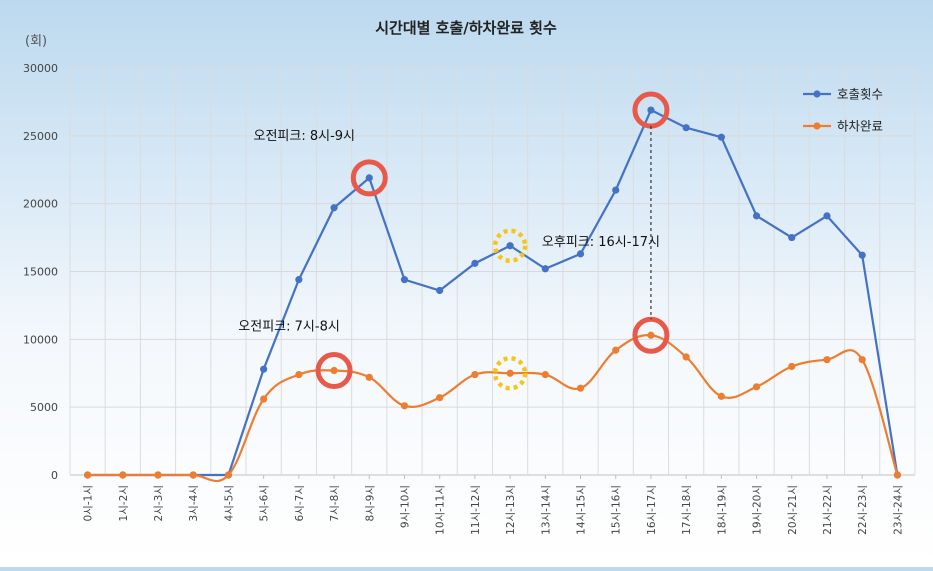  Describe the element at coordinates (476, 510) in the screenshot. I see `x-tick-label: 11시-12시` at that location.